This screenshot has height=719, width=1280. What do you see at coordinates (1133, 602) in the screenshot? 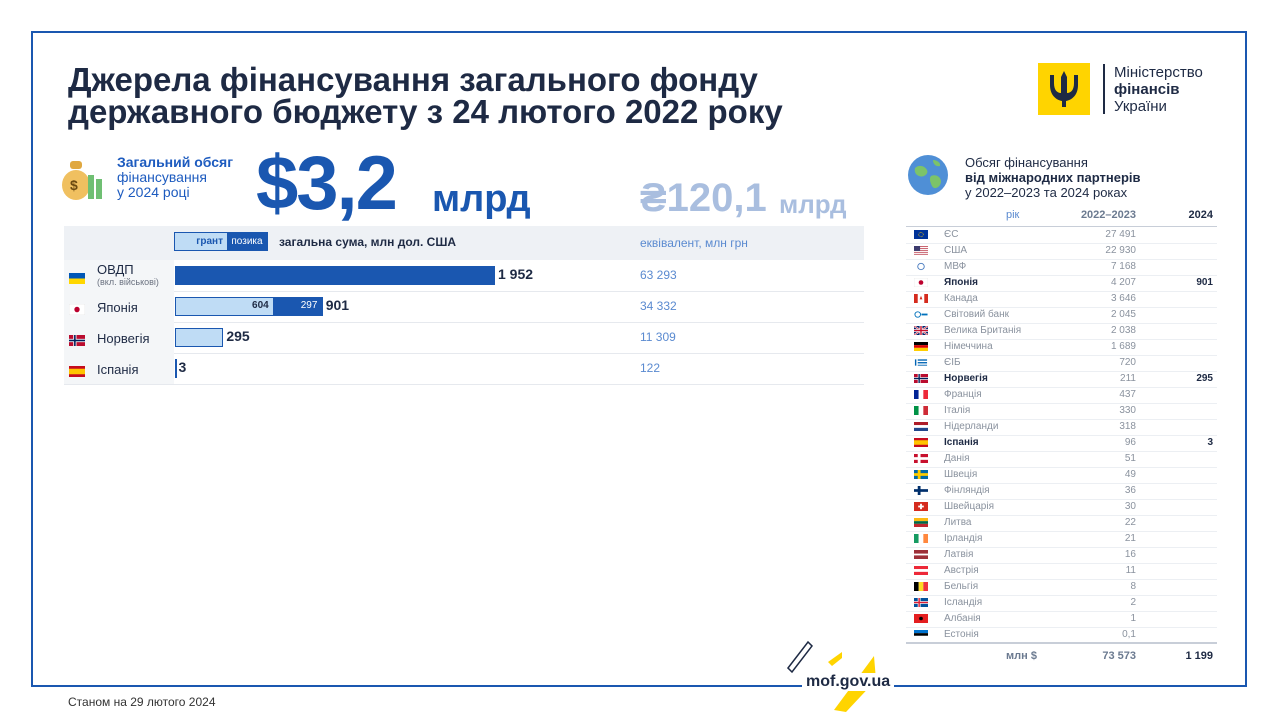
I see `partner-value-2022-2023: 2` at bounding box center [1133, 602].